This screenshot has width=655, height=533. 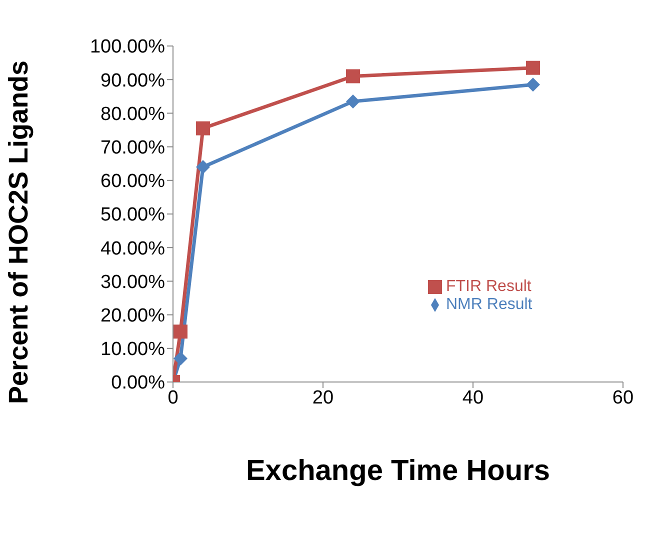 I want to click on y-tick-label: 30.00%, so click(x=133, y=282).